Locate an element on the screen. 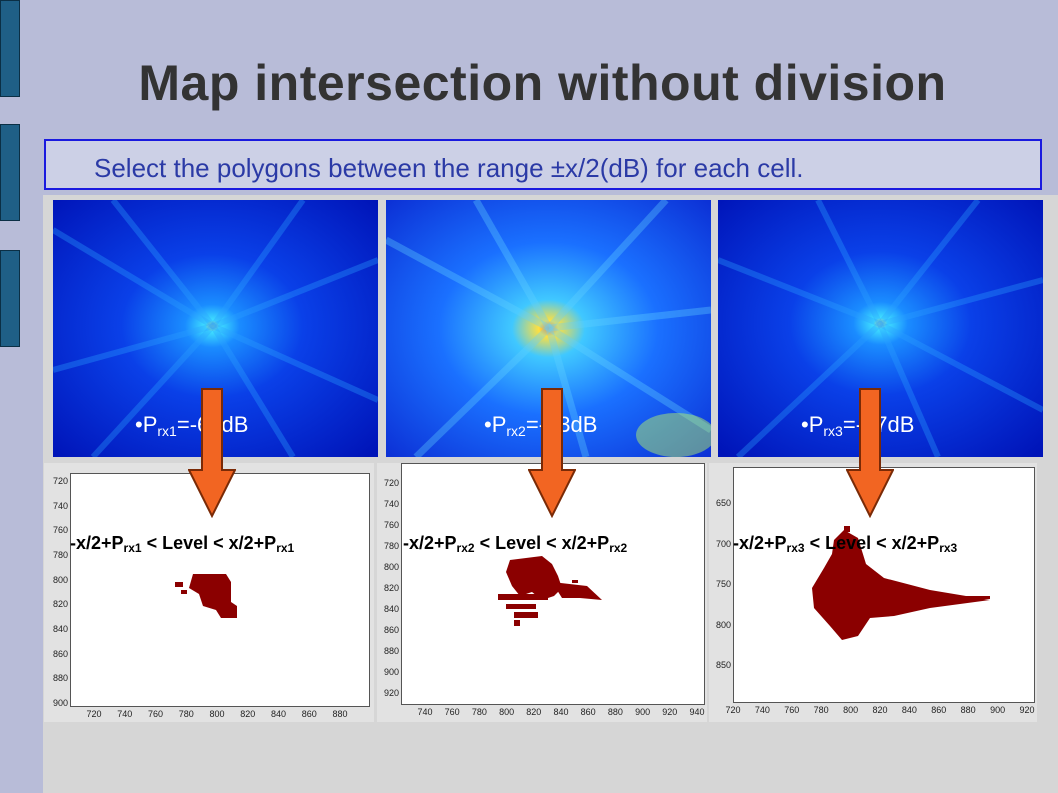 Image resolution: width=1058 pixels, height=793 pixels. x-tick-label: 940 is located at coordinates (697, 712).